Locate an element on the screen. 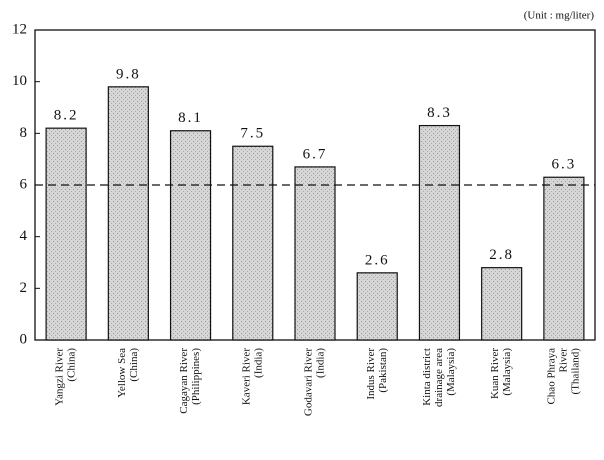 This screenshot has height=460, width=604. x-tick-label: Kinta district is located at coordinates (427, 377).